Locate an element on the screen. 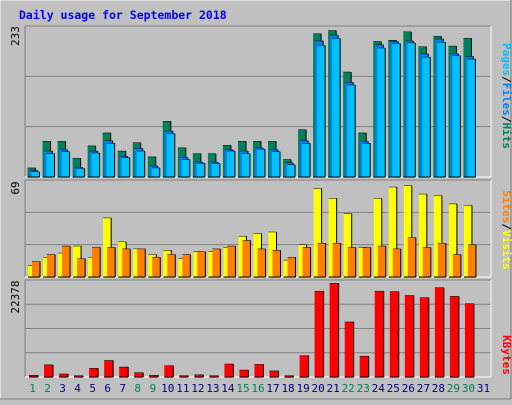 This screenshot has height=405, width=512. x-tick-label-day-19: 19 is located at coordinates (302, 388).